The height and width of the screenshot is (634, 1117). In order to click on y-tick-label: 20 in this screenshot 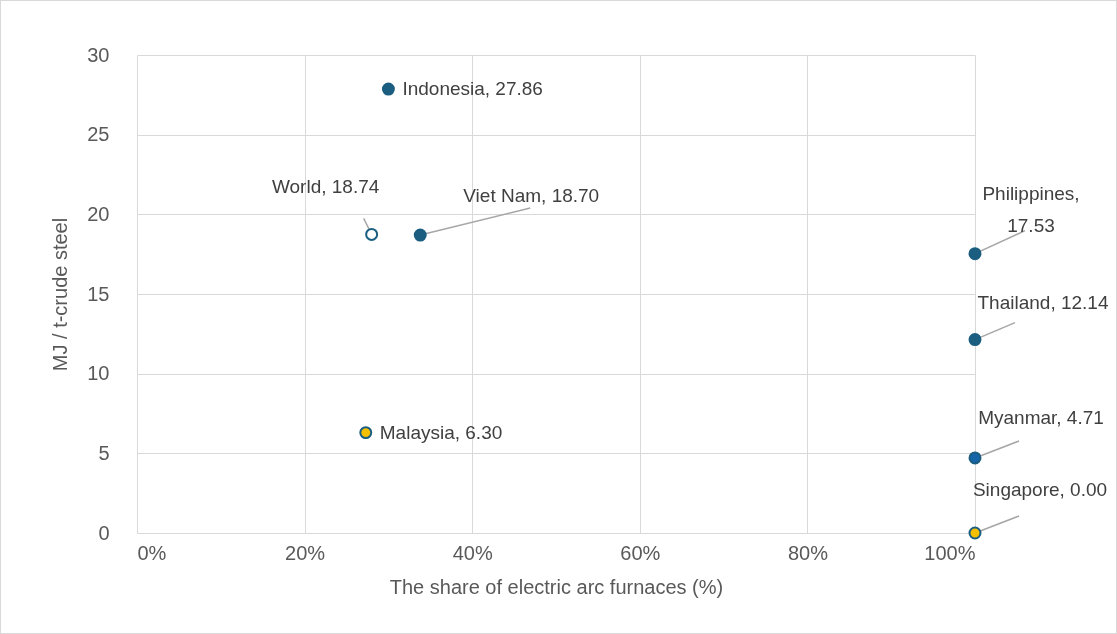, I will do `click(98, 213)`.